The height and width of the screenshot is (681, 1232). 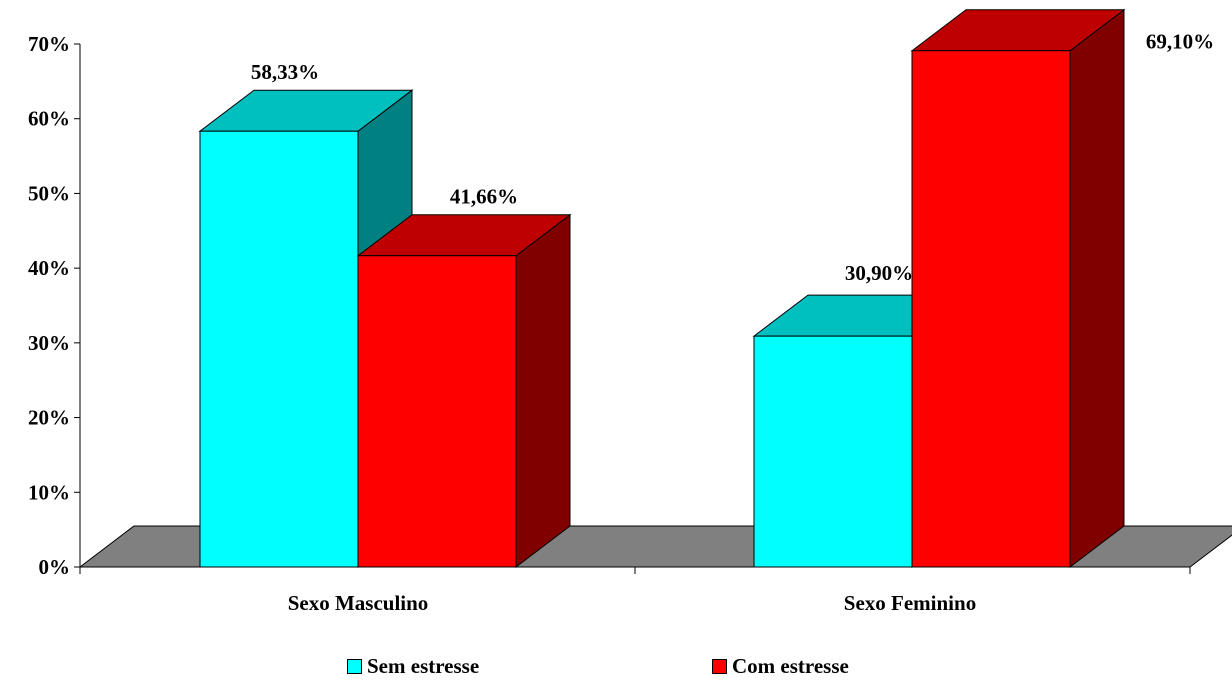 I want to click on data-label: 30,90%, so click(x=879, y=273).